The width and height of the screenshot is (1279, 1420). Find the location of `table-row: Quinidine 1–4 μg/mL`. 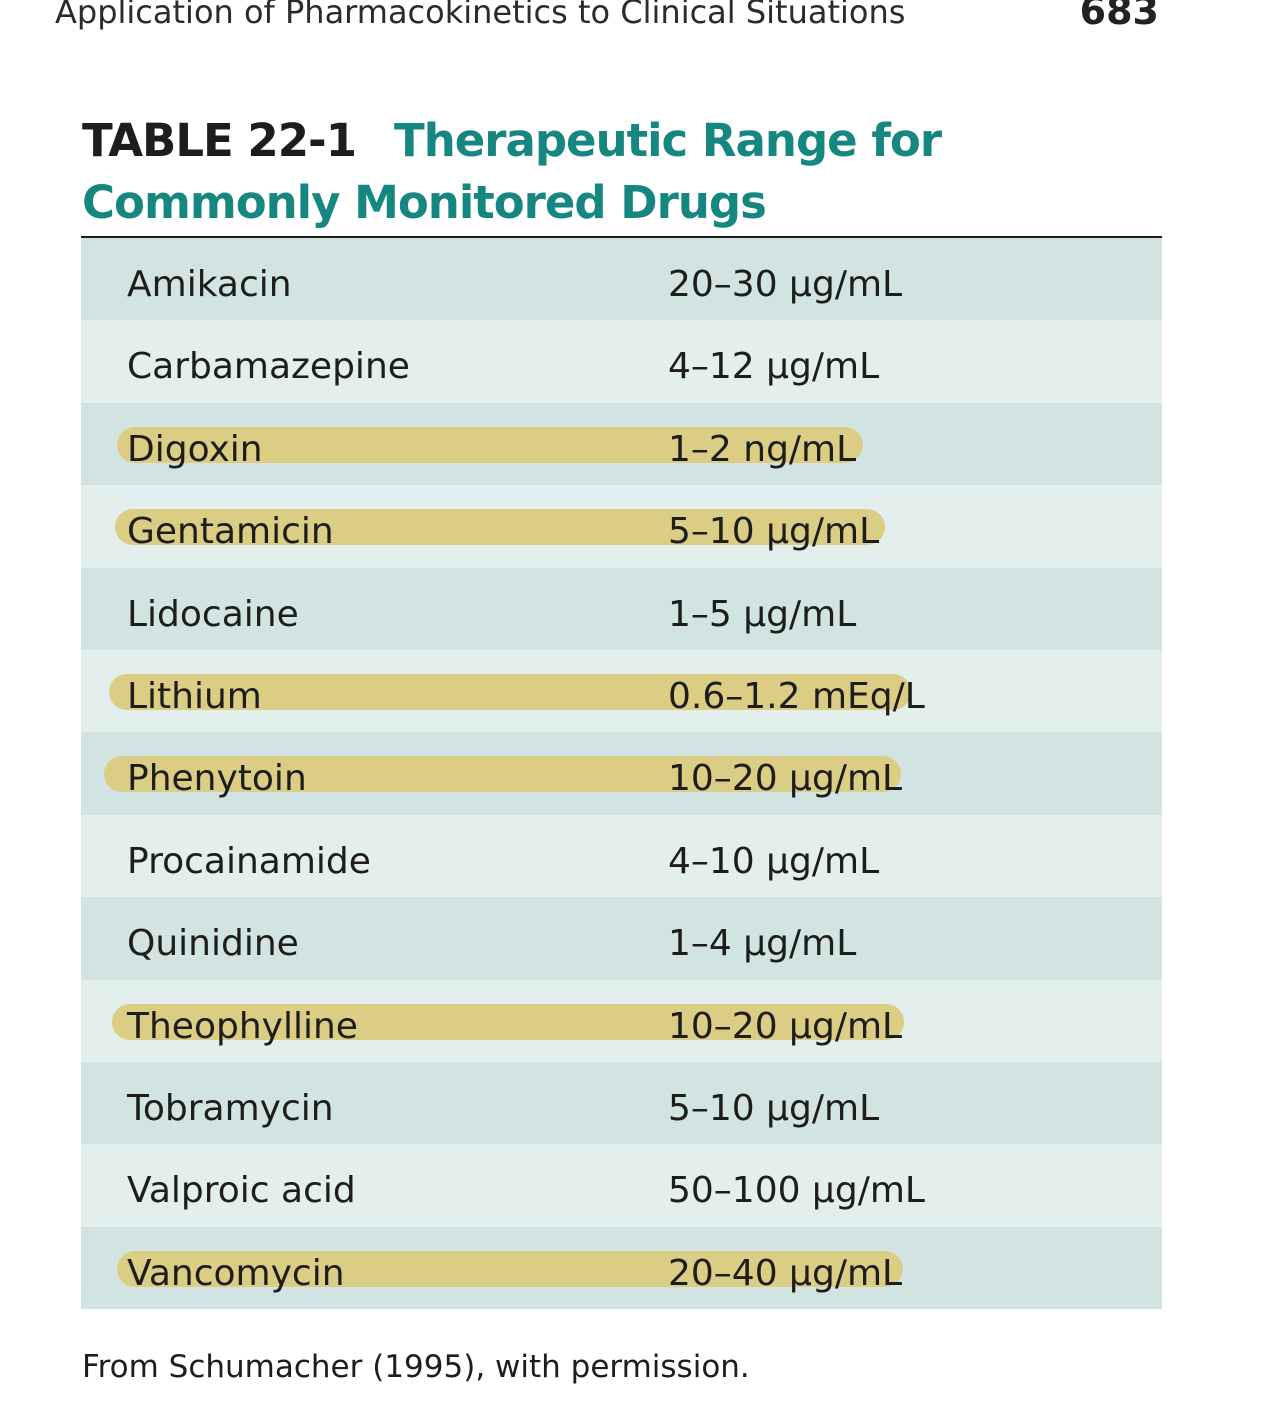

table-row: Quinidine 1–4 μg/mL is located at coordinates (621, 938).